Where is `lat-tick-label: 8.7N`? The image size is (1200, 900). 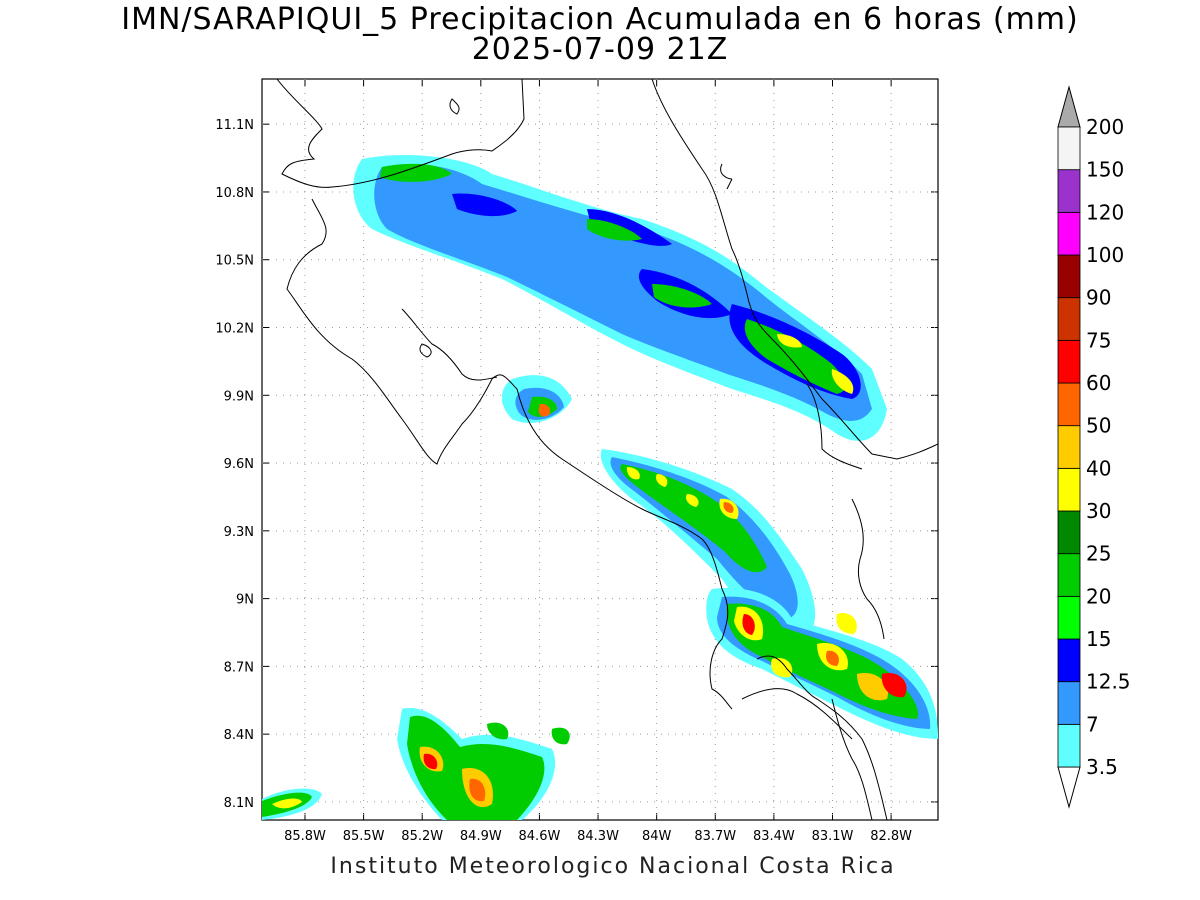
lat-tick-label: 8.7N is located at coordinates (239, 667).